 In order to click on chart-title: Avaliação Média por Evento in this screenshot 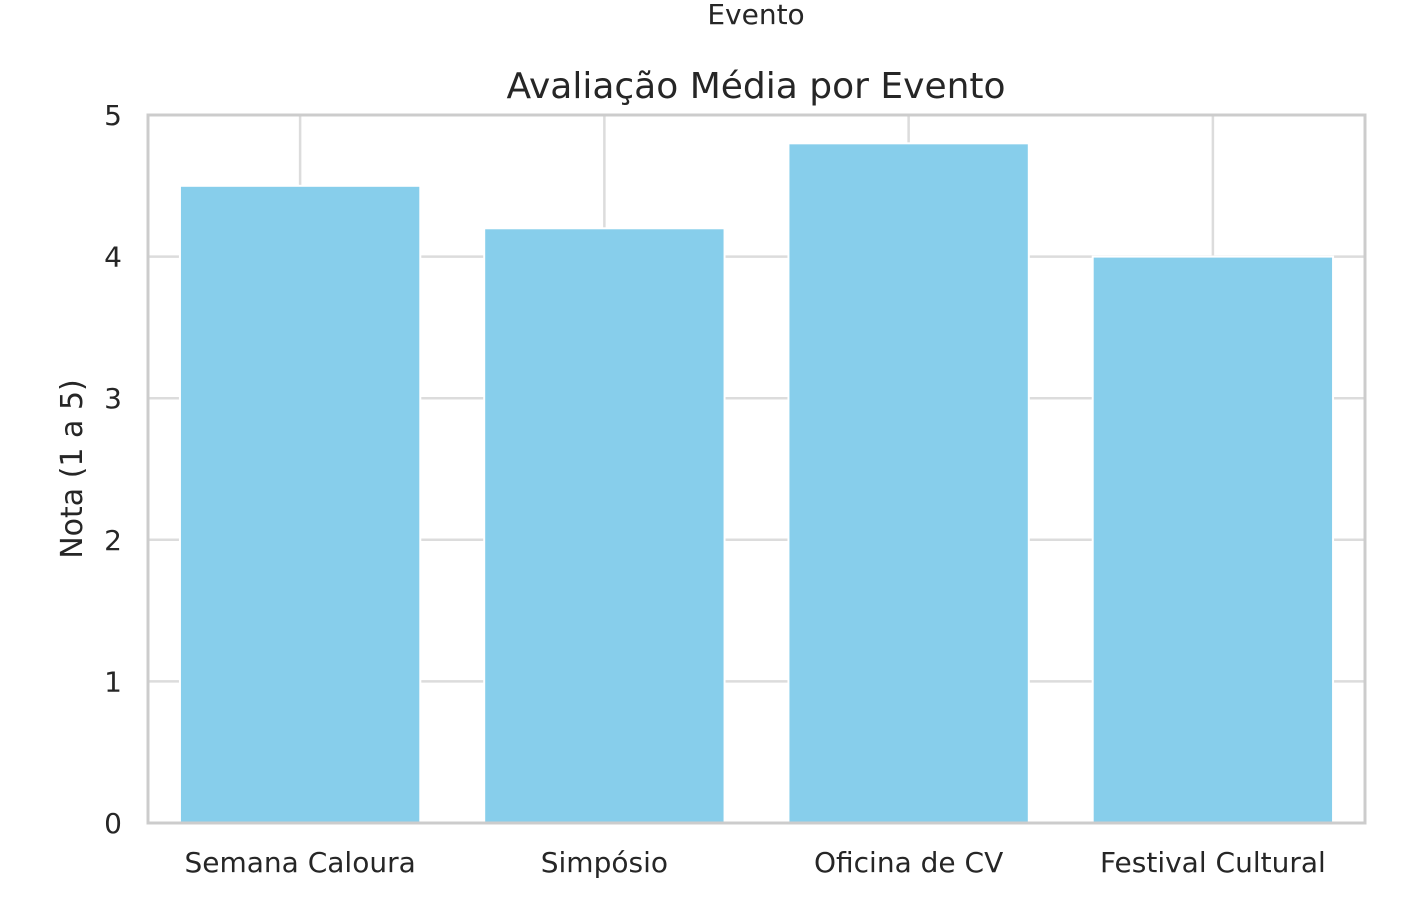, I will do `click(755, 86)`.